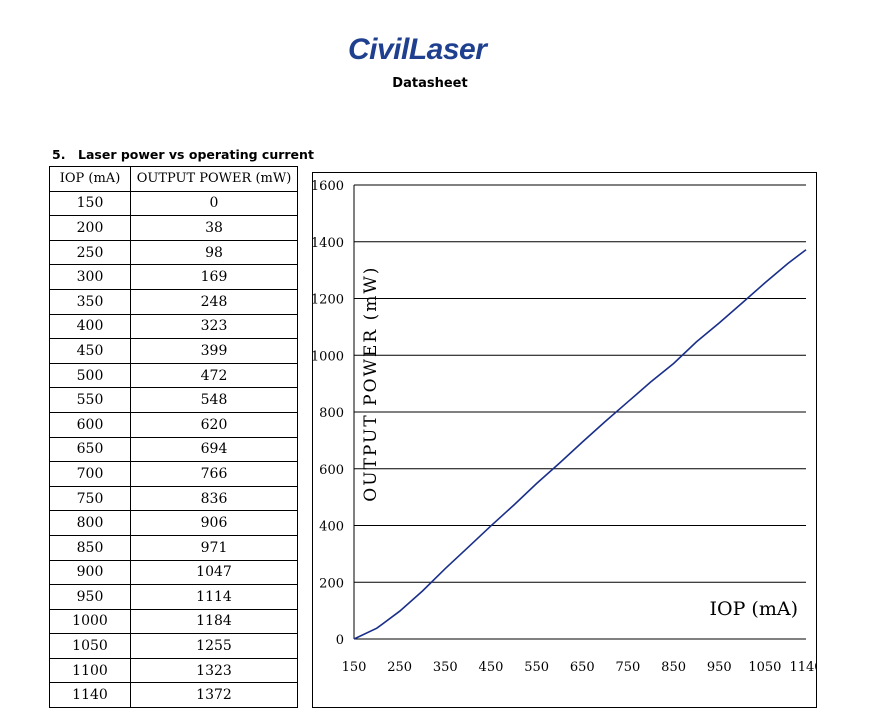 The height and width of the screenshot is (719, 872). Describe the element at coordinates (328, 356) in the screenshot. I see `y-tick-label: 1000` at that location.